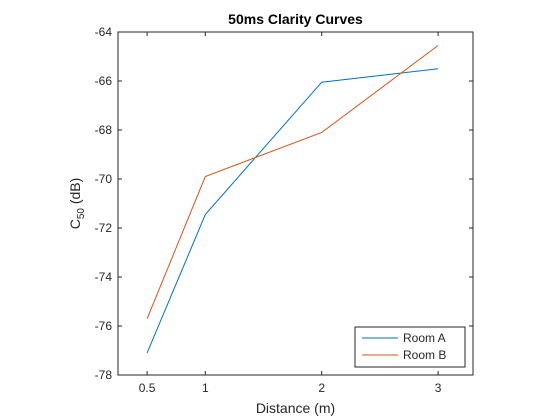 The height and width of the screenshot is (420, 560). I want to click on y-tick-label: -76, so click(104, 326).